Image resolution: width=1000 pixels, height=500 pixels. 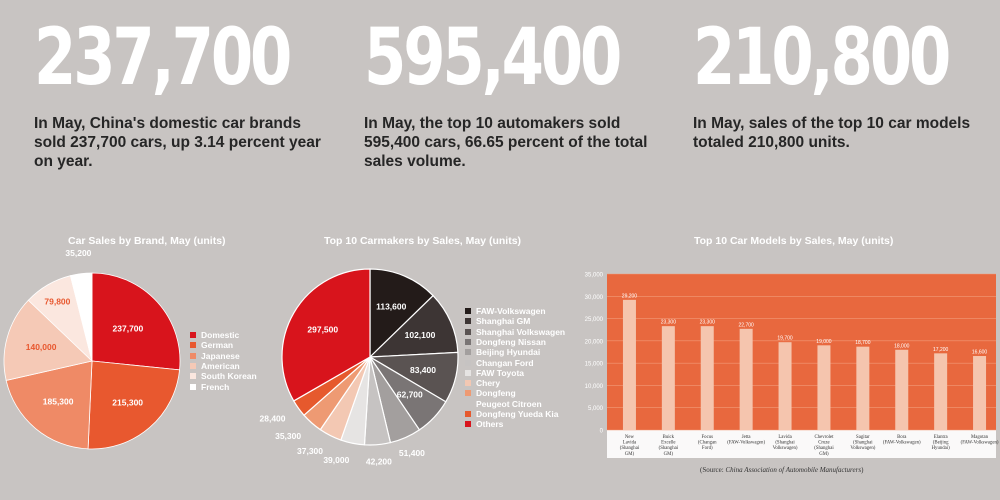 I want to click on y-tick-label: 20,000, so click(x=594, y=342).